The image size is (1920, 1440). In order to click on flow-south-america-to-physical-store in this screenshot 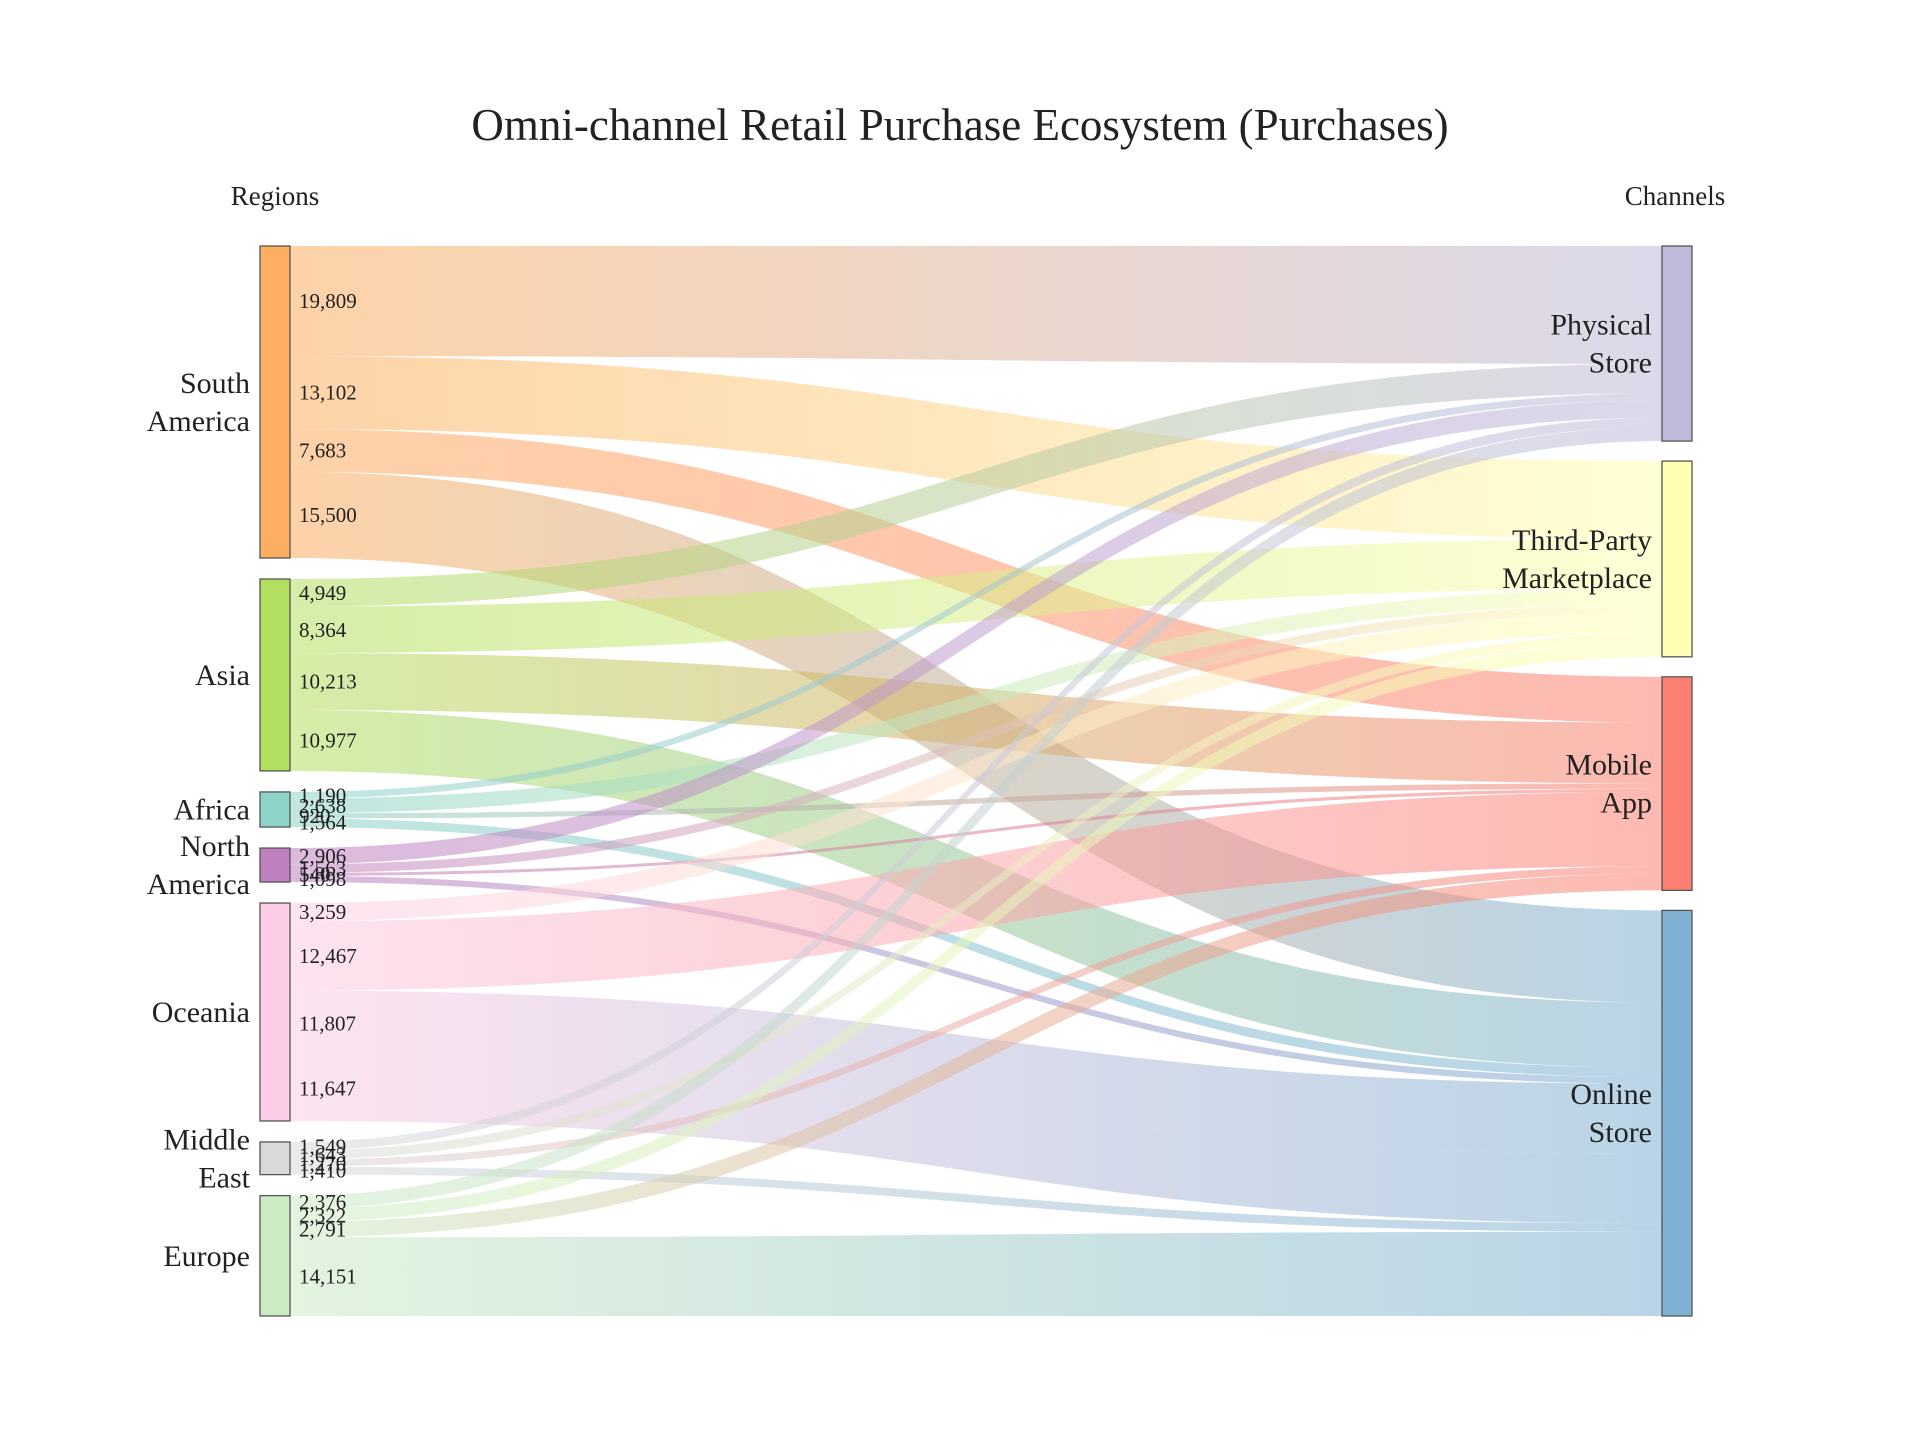, I will do `click(976, 305)`.